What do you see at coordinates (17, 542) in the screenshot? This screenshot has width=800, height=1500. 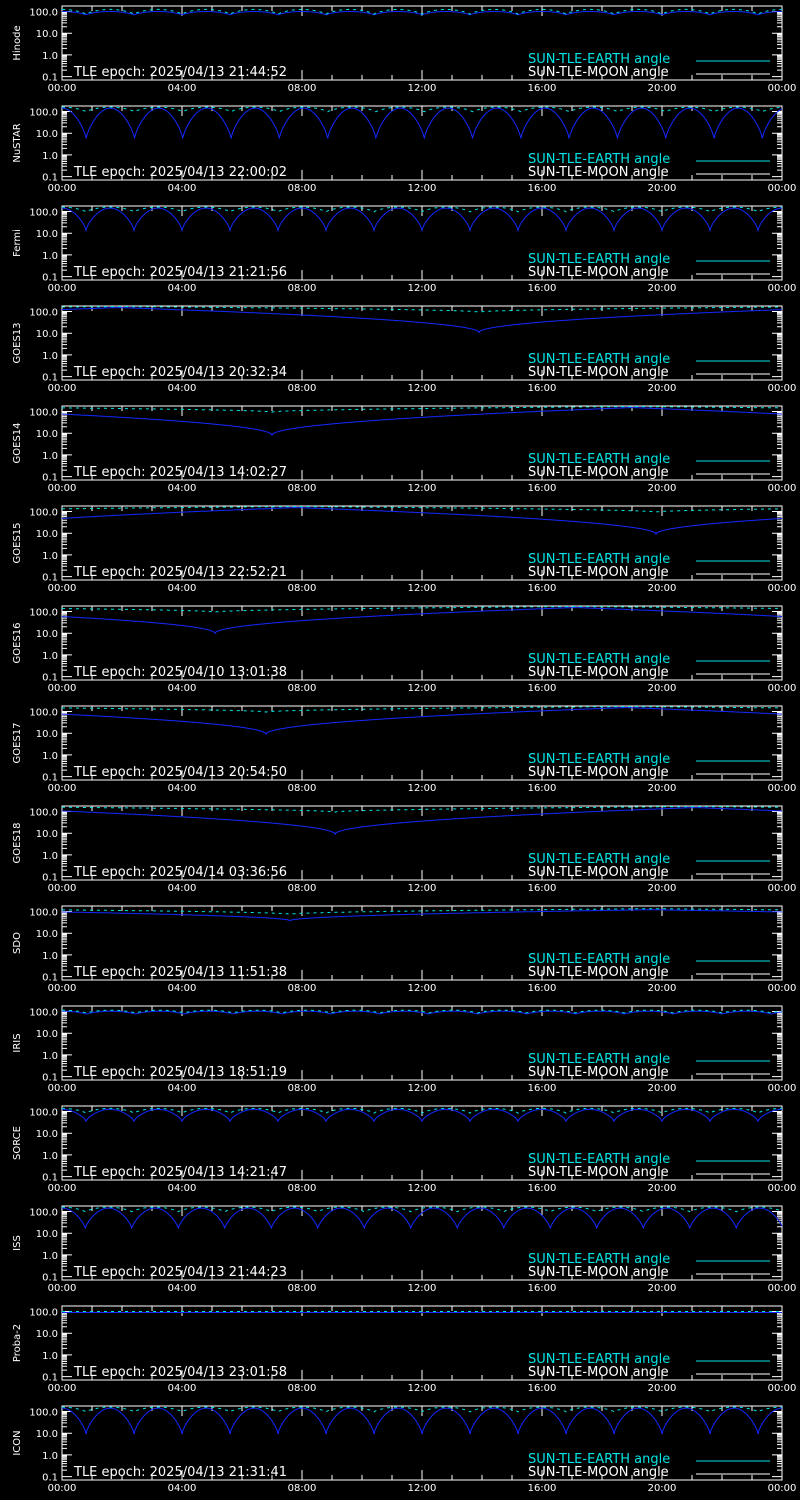 I see `y-axis-label: GOES15` at bounding box center [17, 542].